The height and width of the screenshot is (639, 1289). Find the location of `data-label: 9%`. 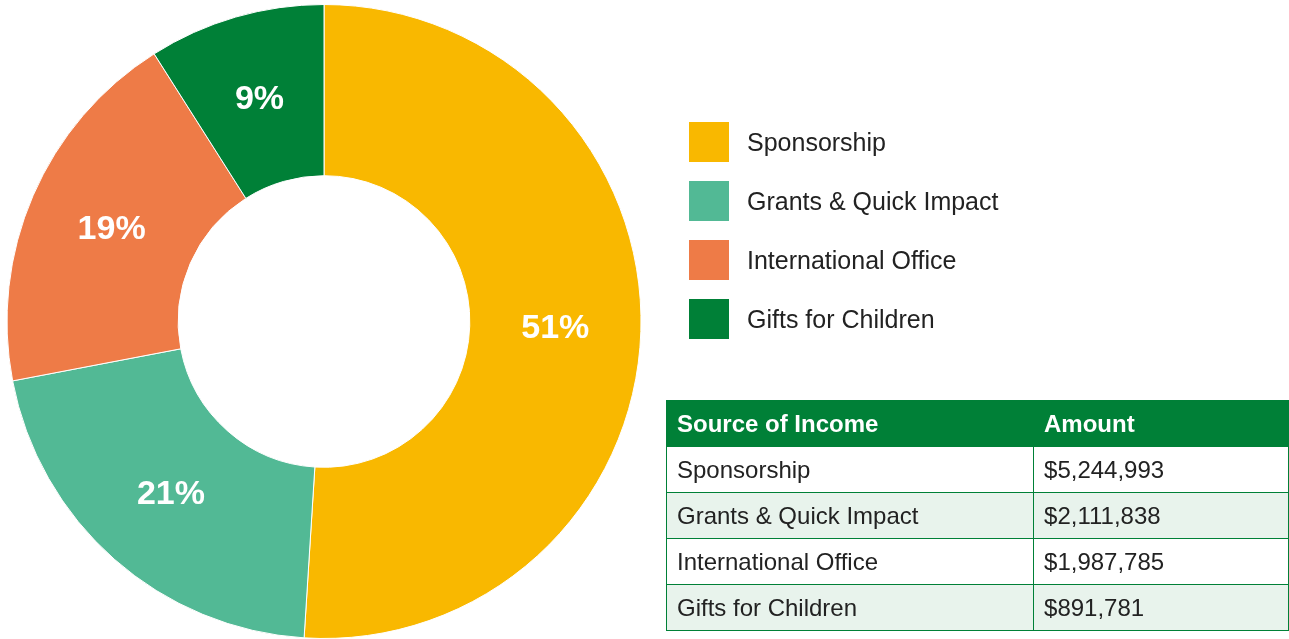

data-label: 9% is located at coordinates (259, 96).